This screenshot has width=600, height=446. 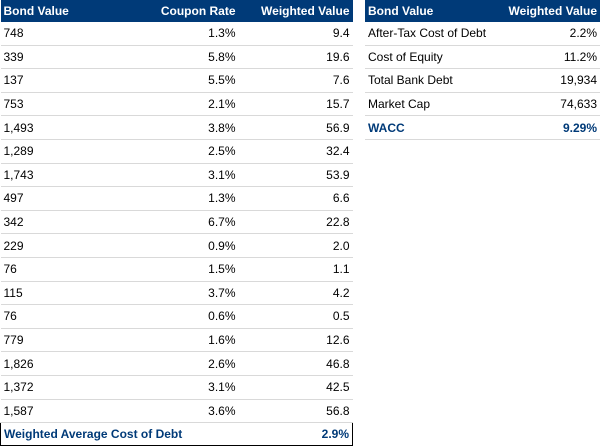 What do you see at coordinates (295, 104) in the screenshot?
I see `weighted-value-cell: 15.7` at bounding box center [295, 104].